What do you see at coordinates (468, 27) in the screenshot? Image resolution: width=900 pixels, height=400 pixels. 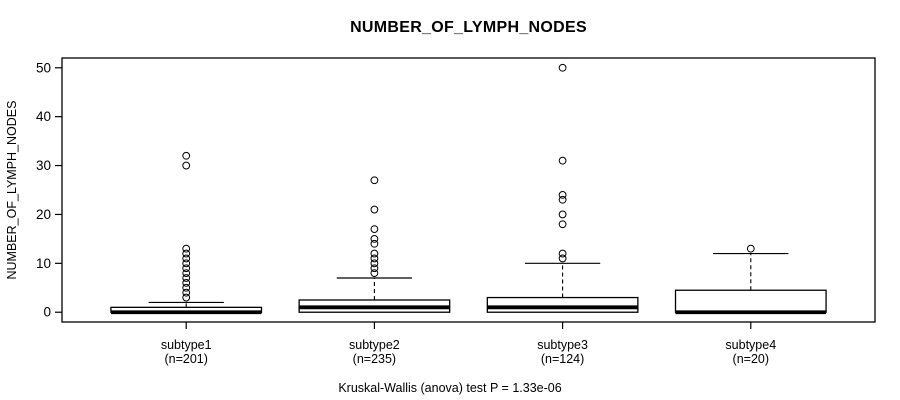 I see `chart-title: NUMBER_OF_LYMPH_NODES` at bounding box center [468, 27].